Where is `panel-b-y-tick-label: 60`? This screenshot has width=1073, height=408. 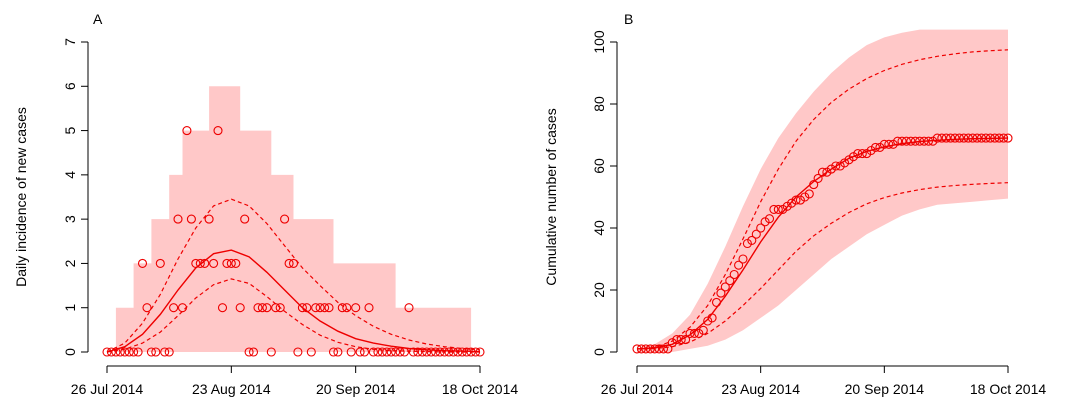 panel-b-y-tick-label: 60 is located at coordinates (599, 166).